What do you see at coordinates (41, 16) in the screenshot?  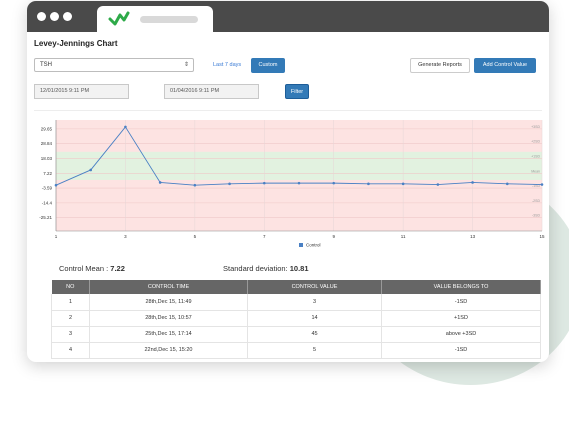 I see `window-dot-close` at bounding box center [41, 16].